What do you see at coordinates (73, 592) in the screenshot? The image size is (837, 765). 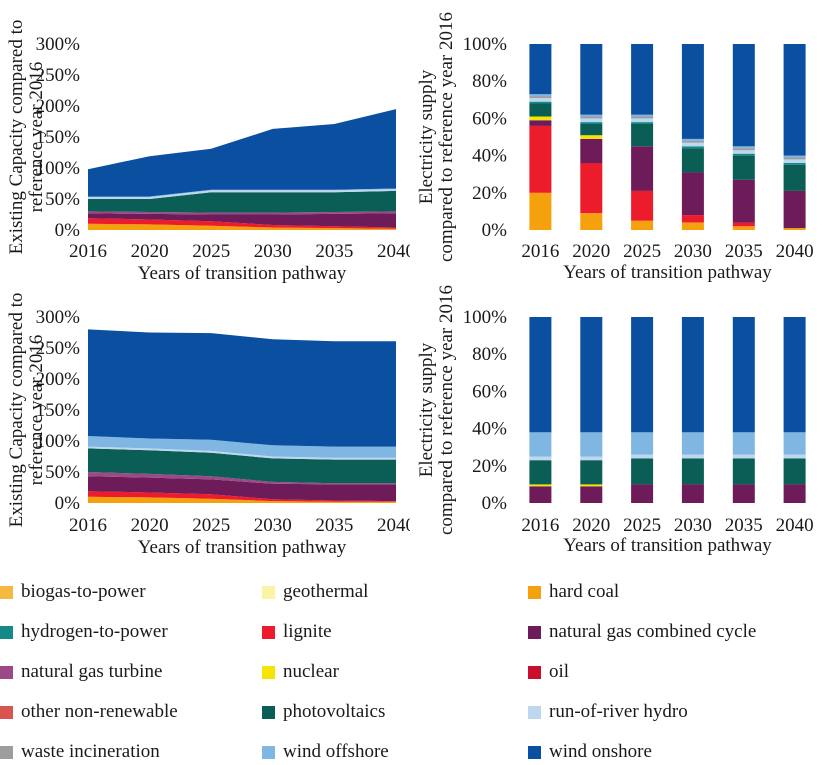 I see `legend-item-biogas-to-power: biogas-to-power` at bounding box center [73, 592].